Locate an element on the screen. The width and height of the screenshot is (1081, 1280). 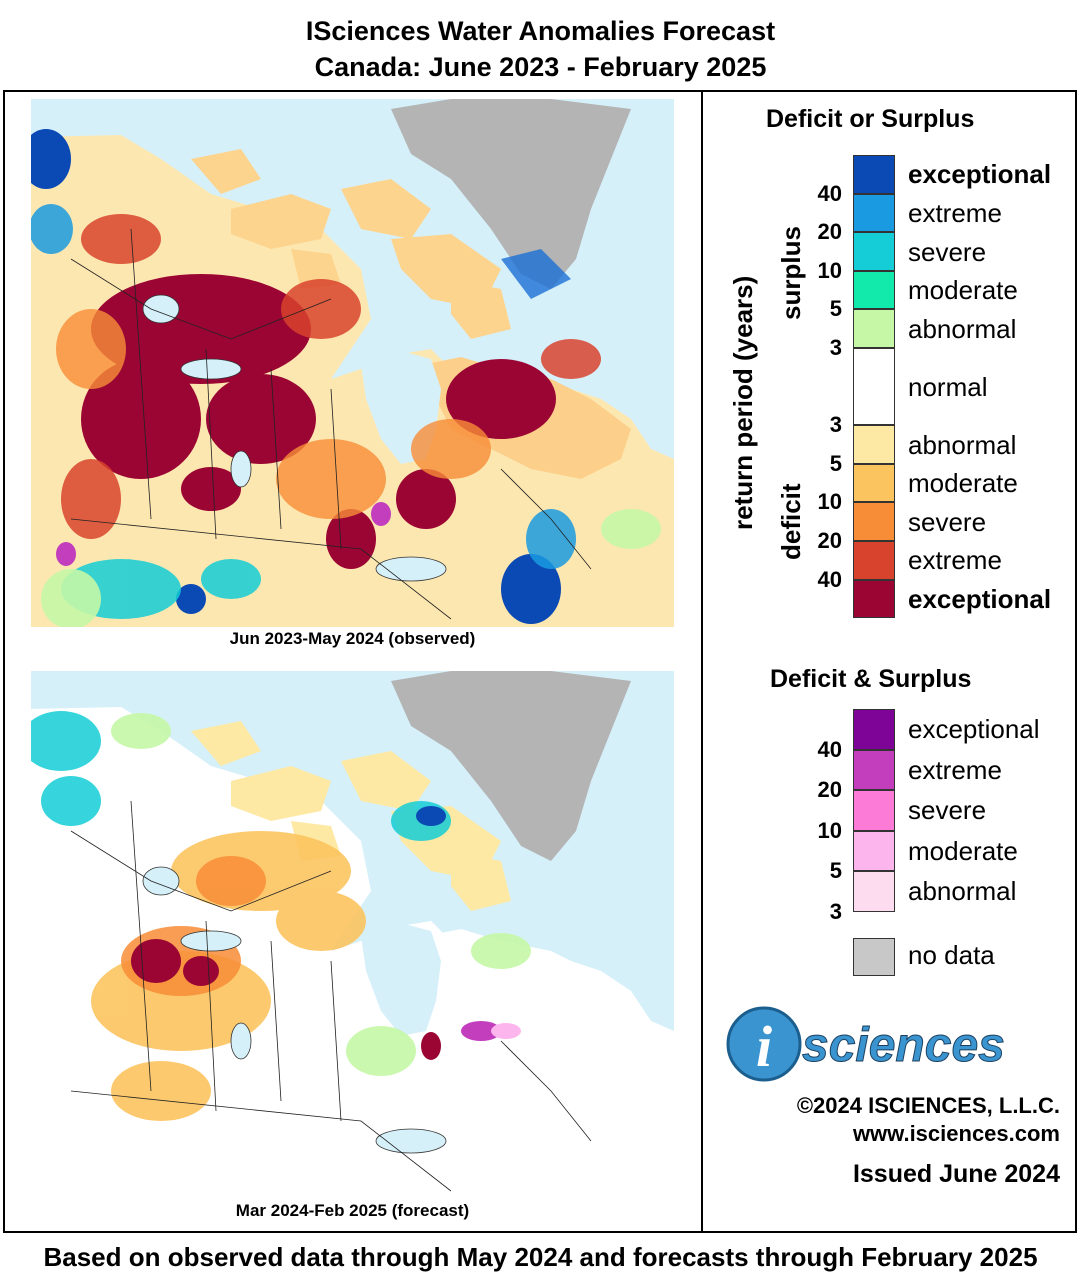
title-line-1: ISciences Water Anomalies Forecast is located at coordinates (540, 31).